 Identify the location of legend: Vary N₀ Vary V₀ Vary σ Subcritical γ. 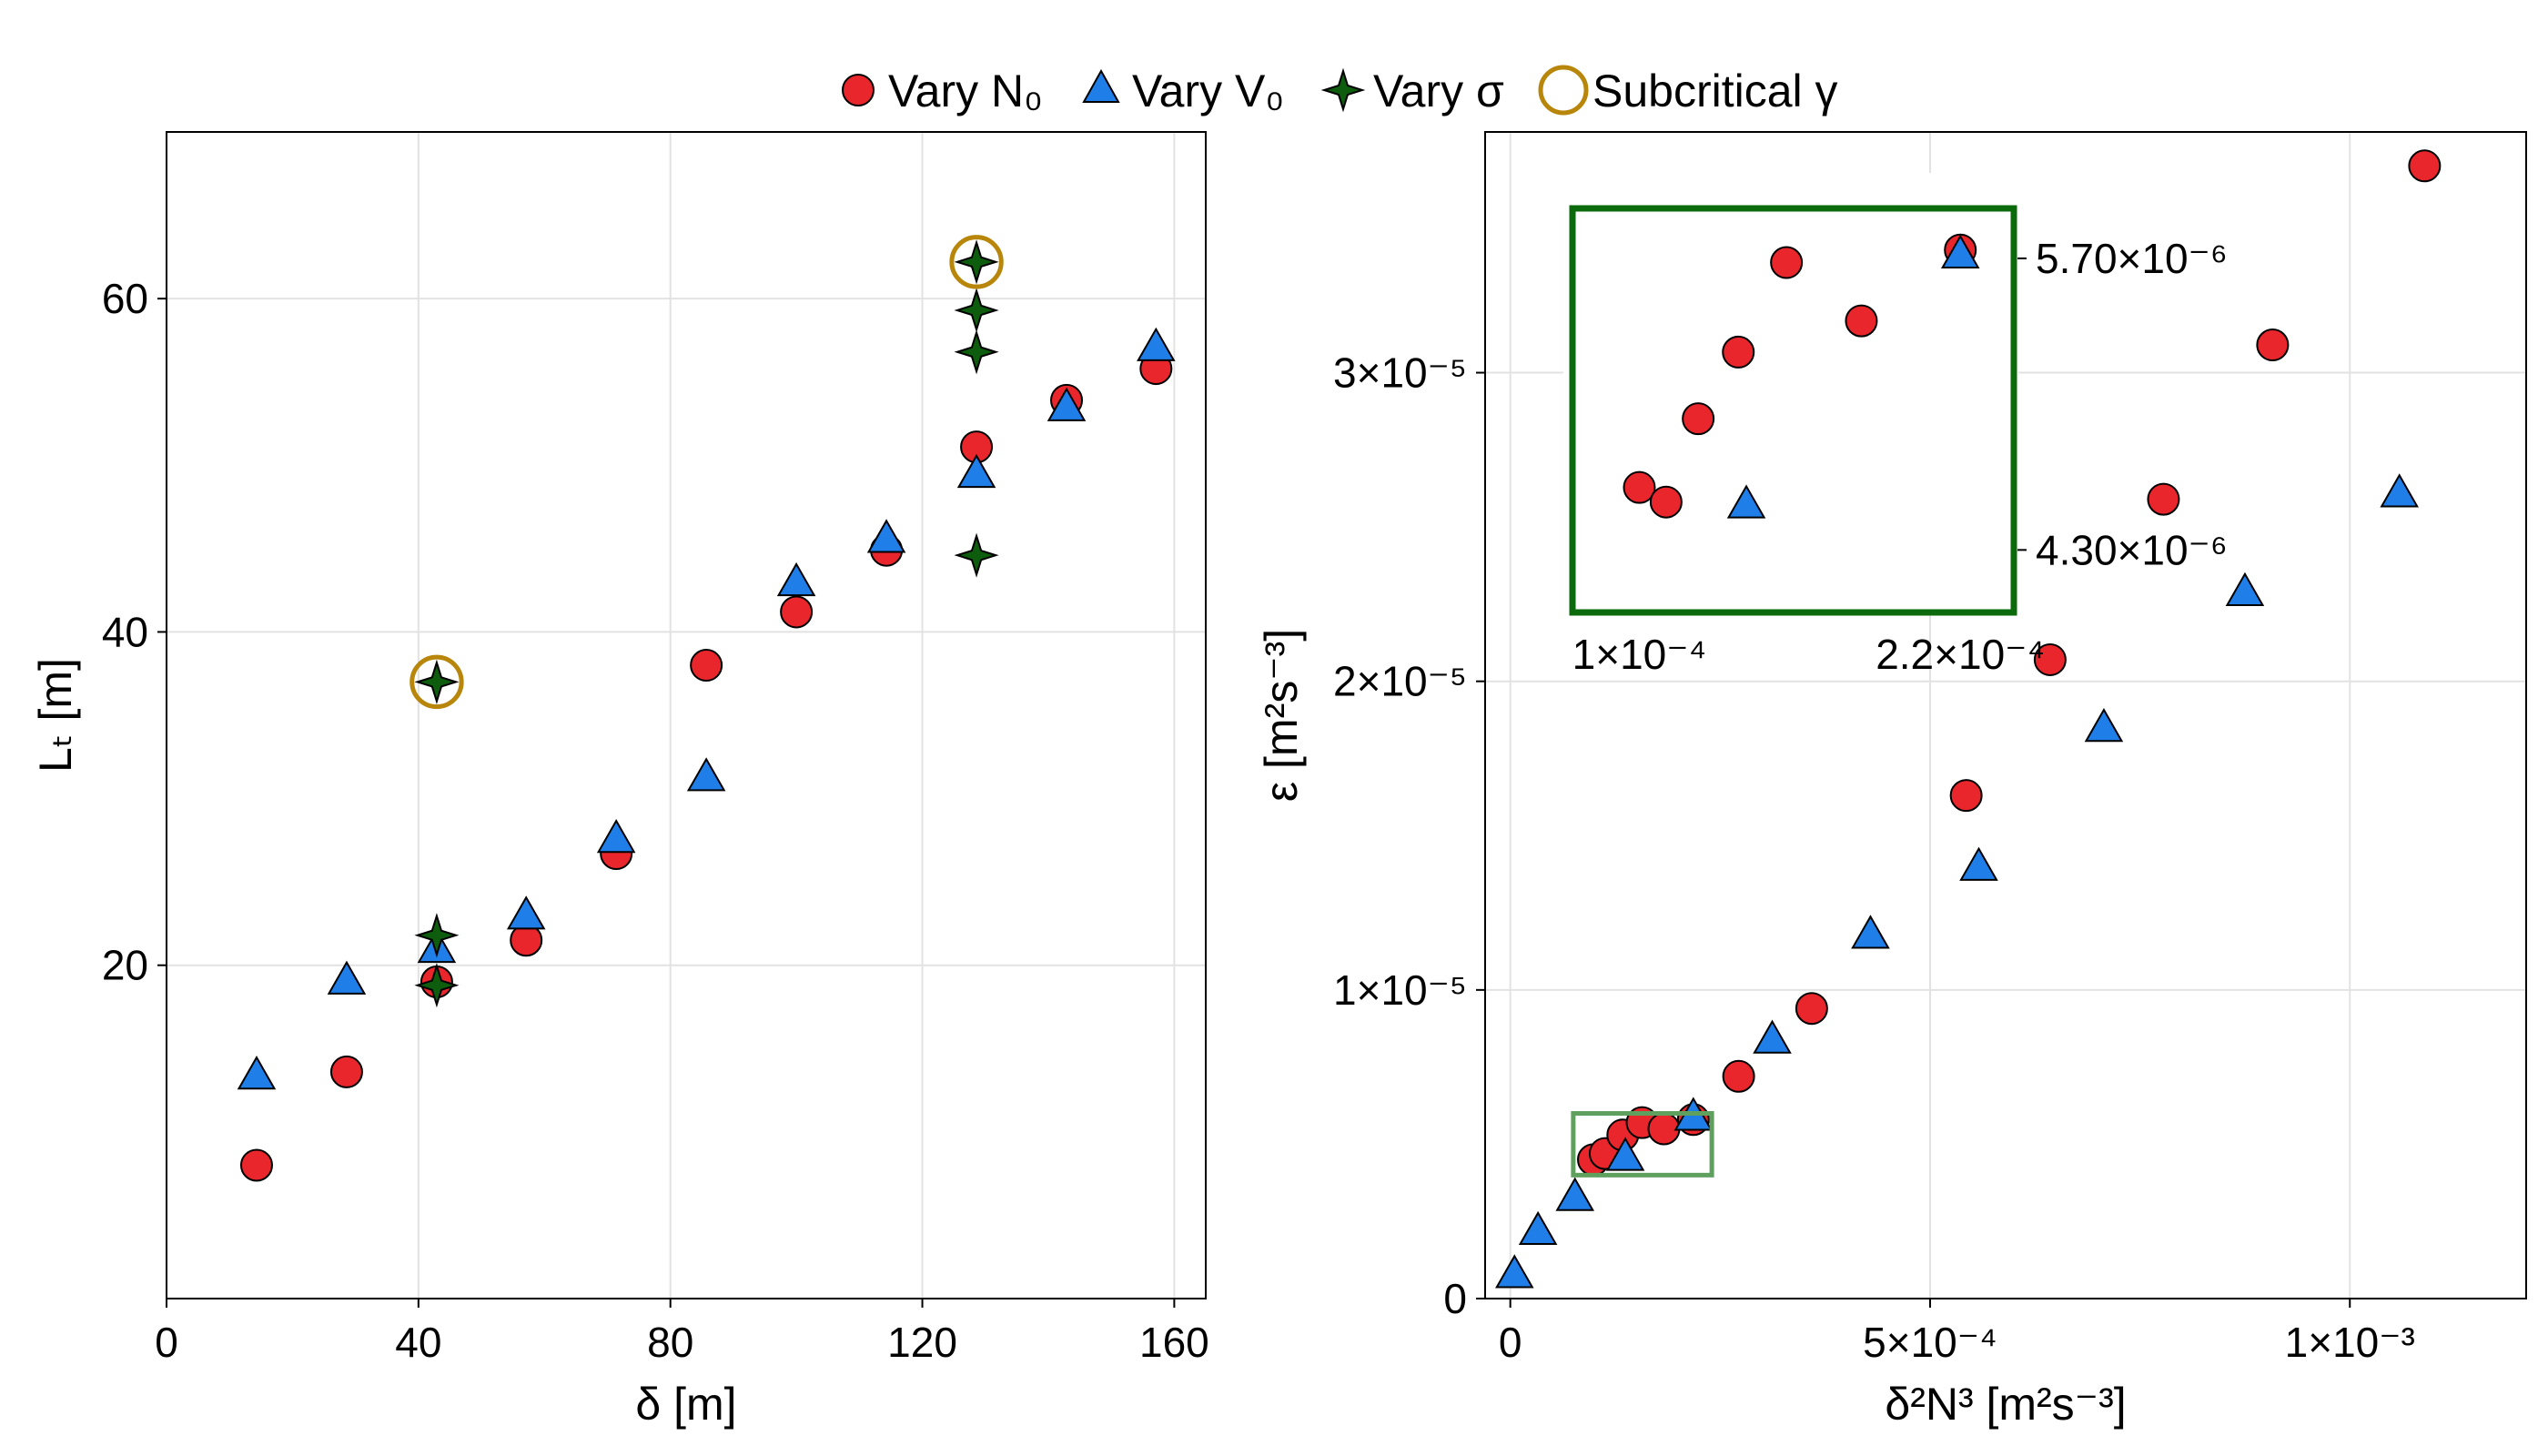
(1340, 91).